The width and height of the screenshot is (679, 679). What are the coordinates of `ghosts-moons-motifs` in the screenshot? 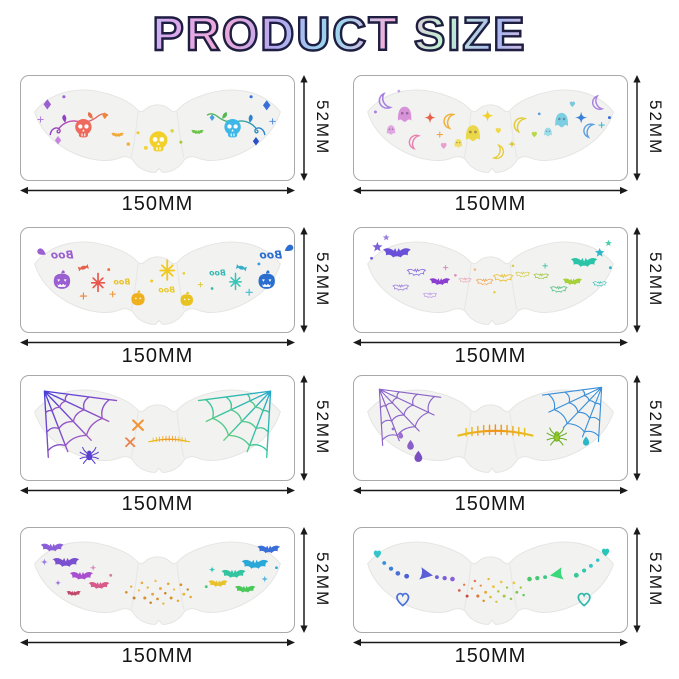 It's located at (492, 125).